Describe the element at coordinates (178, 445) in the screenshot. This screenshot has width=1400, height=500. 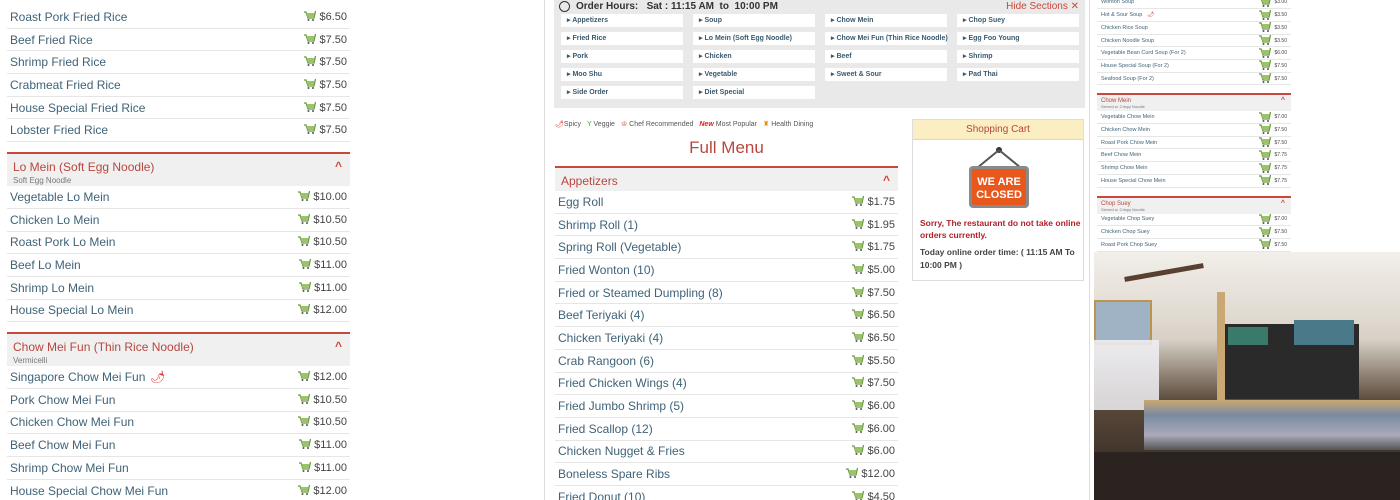
I see `menu-item: Beef Chow Mei Fun $11.00` at that location.